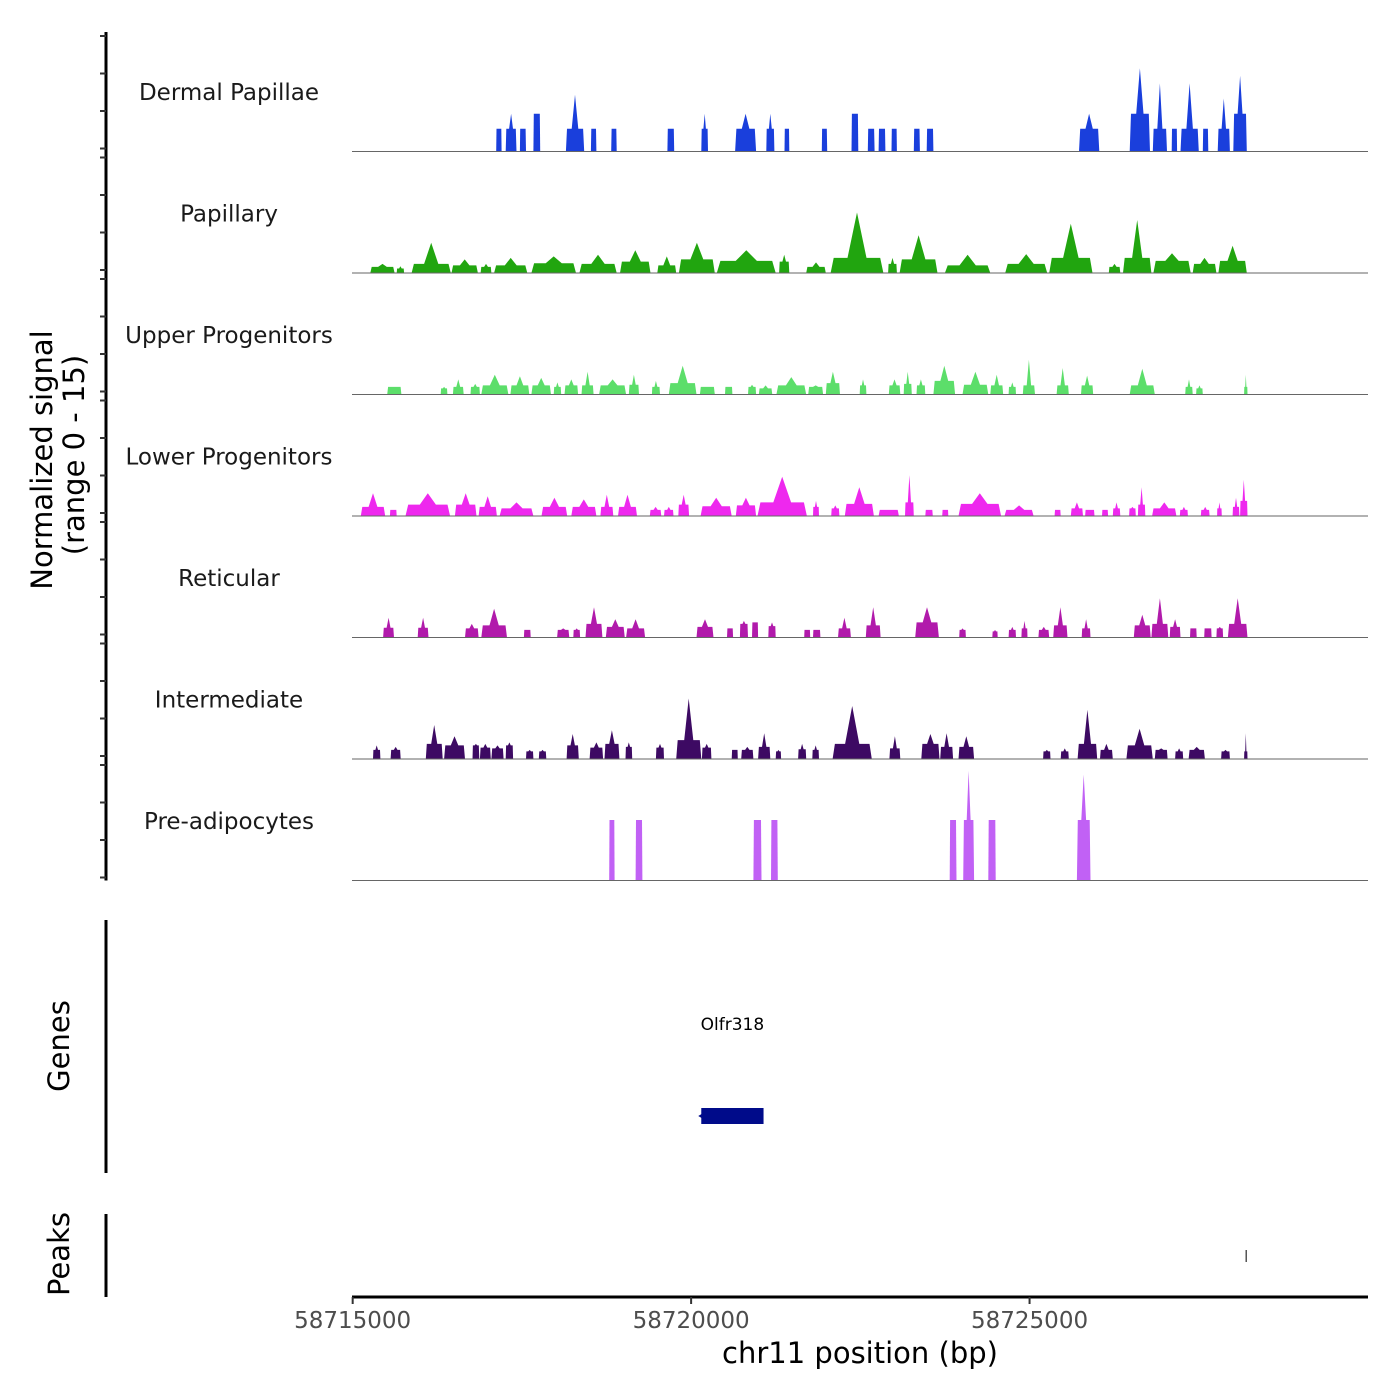 The image size is (1400, 1400). I want to click on track-label: Reticular, so click(229, 579).